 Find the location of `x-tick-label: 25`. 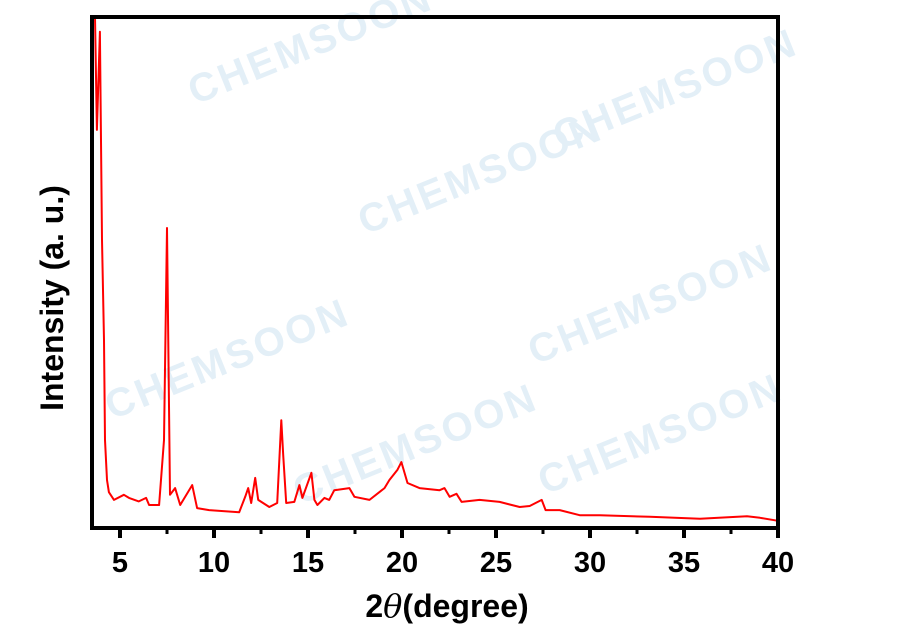

x-tick-label: 25 is located at coordinates (496, 563).